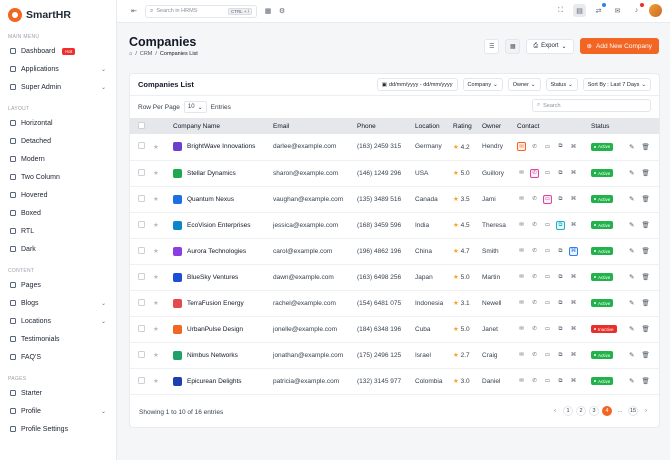 Image resolution: width=670 pixels, height=460 pixels. Describe the element at coordinates (58, 141) in the screenshot. I see `sidebar-item-detached: Detached` at that location.